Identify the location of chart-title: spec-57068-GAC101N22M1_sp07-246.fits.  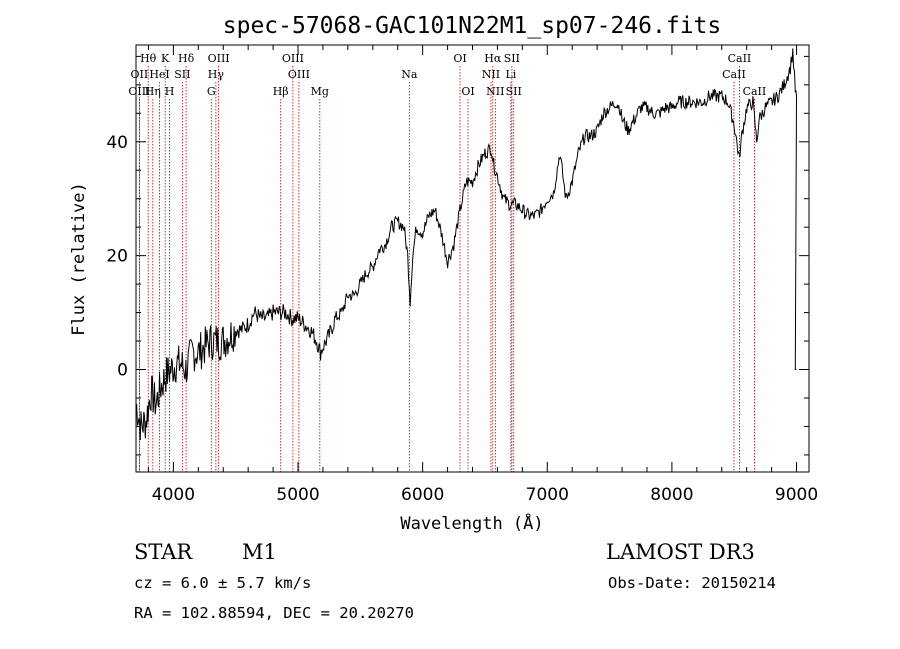
(472, 26).